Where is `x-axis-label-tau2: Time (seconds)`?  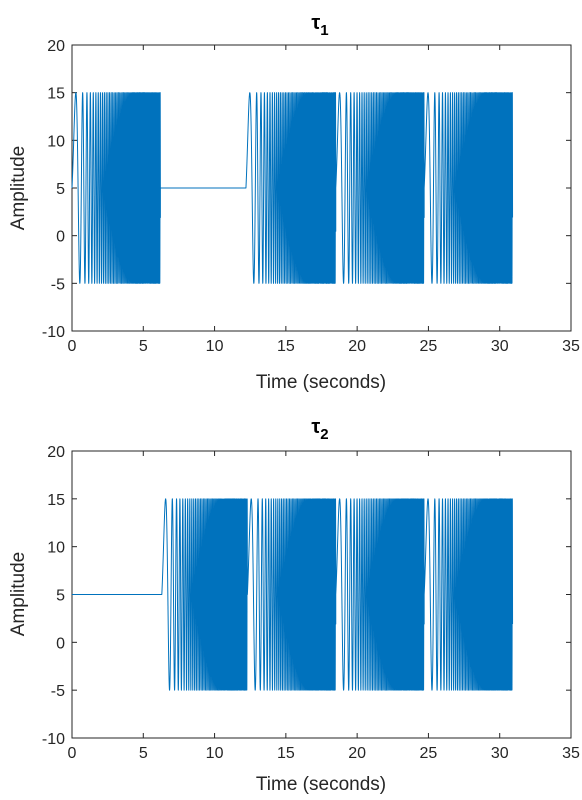 x-axis-label-tau2: Time (seconds) is located at coordinates (321, 784).